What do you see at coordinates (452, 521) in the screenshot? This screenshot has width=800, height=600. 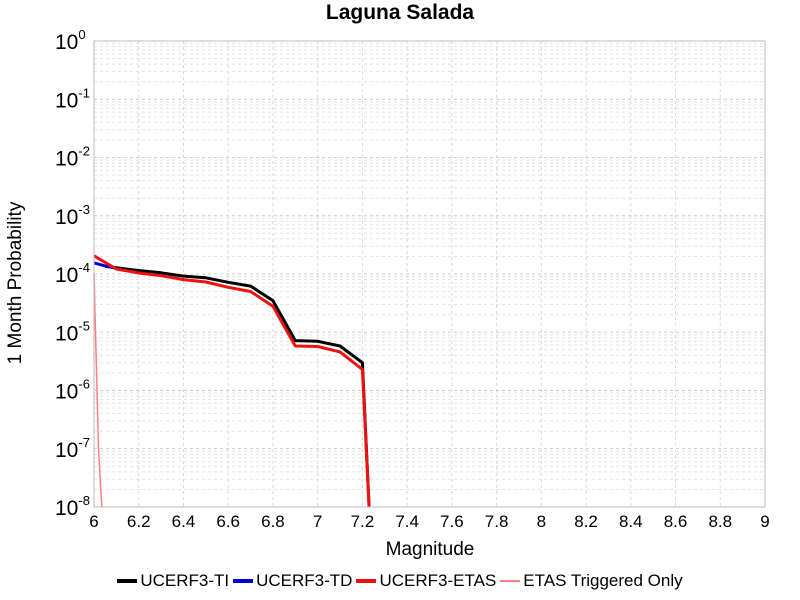 I see `x-tick-label: 7.6` at bounding box center [452, 521].